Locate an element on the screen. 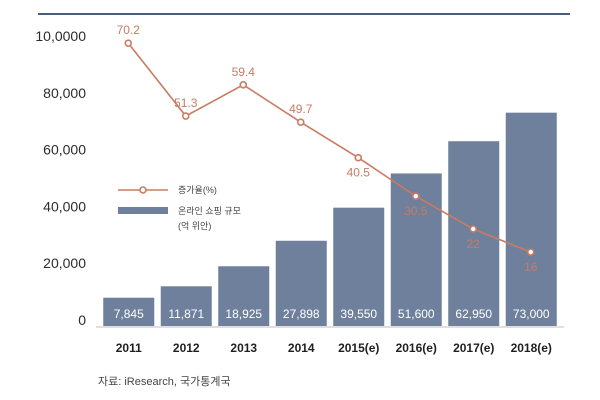 This screenshot has width=600, height=400. source-note: 자료: iResearch, 국가통계국 is located at coordinates (164, 381).